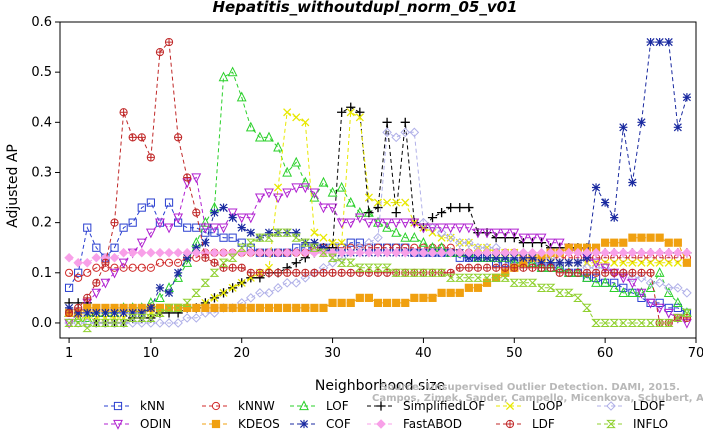 This screenshot has height=434, width=703. What do you see at coordinates (41, 172) in the screenshot?
I see `y-tick-label: 0.3` at bounding box center [41, 172].